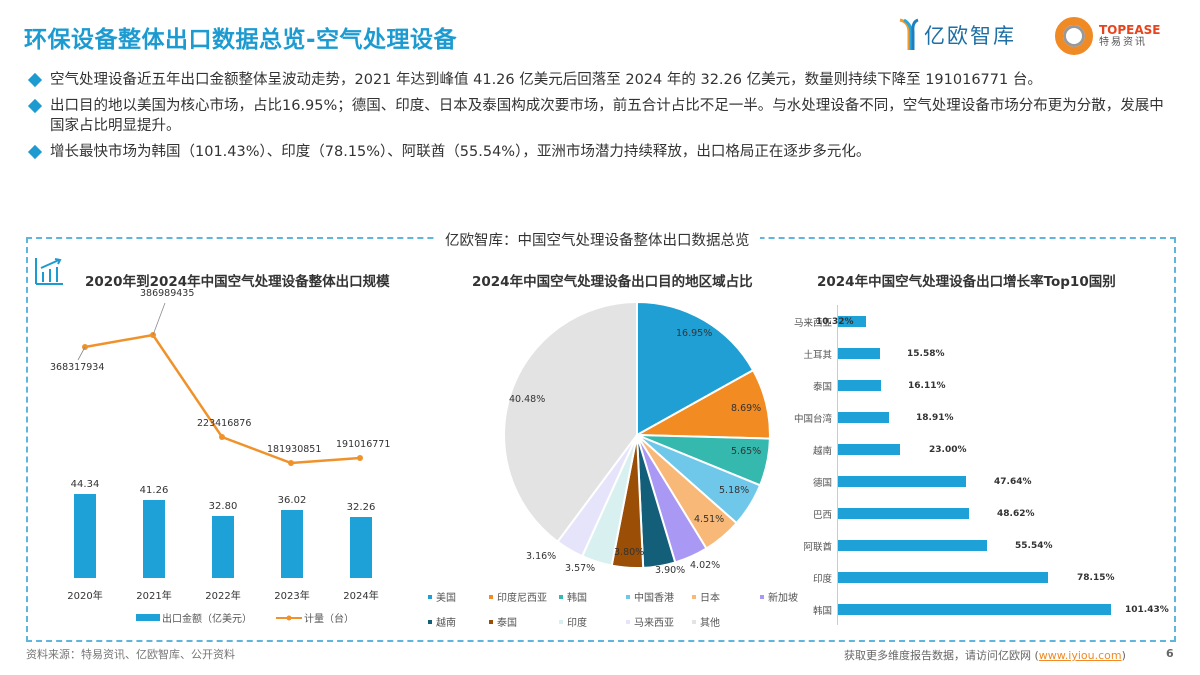  What do you see at coordinates (837, 465) in the screenshot?
I see `y-axis-line` at bounding box center [837, 465].